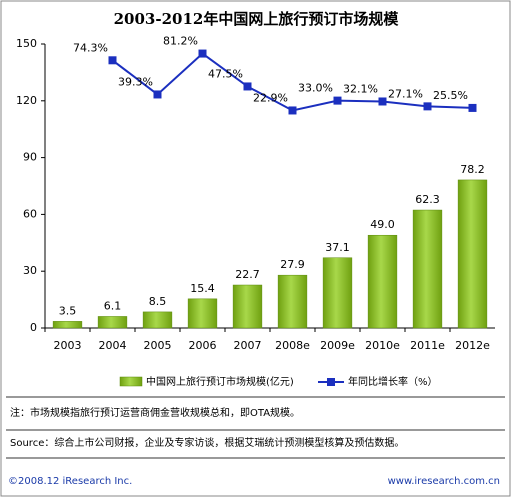 Image resolution: width=511 pixels, height=497 pixels. What do you see at coordinates (257, 19) in the screenshot?
I see `chart-title: 2003-2012年中国网上旅行预订市场规模` at bounding box center [257, 19].